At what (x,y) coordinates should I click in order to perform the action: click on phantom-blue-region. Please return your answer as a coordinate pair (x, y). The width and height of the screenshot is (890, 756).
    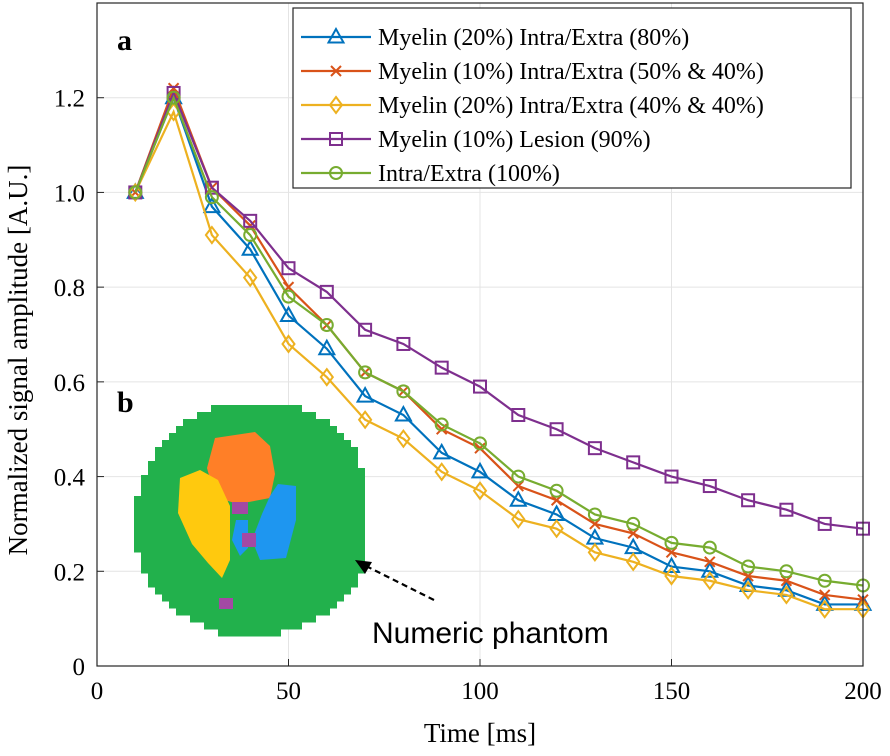
    Looking at the image, I should click on (274, 522).